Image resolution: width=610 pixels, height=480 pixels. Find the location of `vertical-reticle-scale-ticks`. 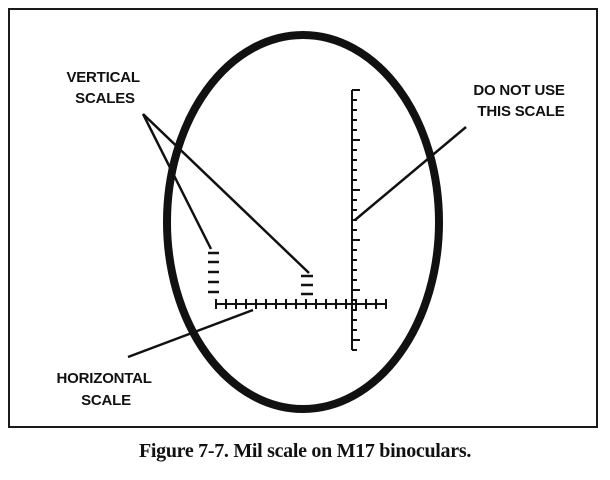

vertical-reticle-scale-ticks is located at coordinates (356, 220).